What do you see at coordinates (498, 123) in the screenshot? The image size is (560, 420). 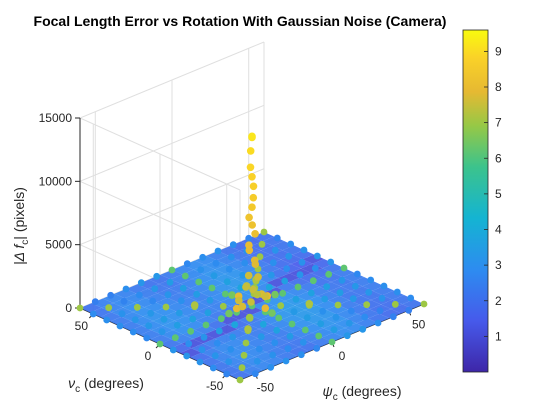 I see `colorbar-tick-label: 7` at bounding box center [498, 123].